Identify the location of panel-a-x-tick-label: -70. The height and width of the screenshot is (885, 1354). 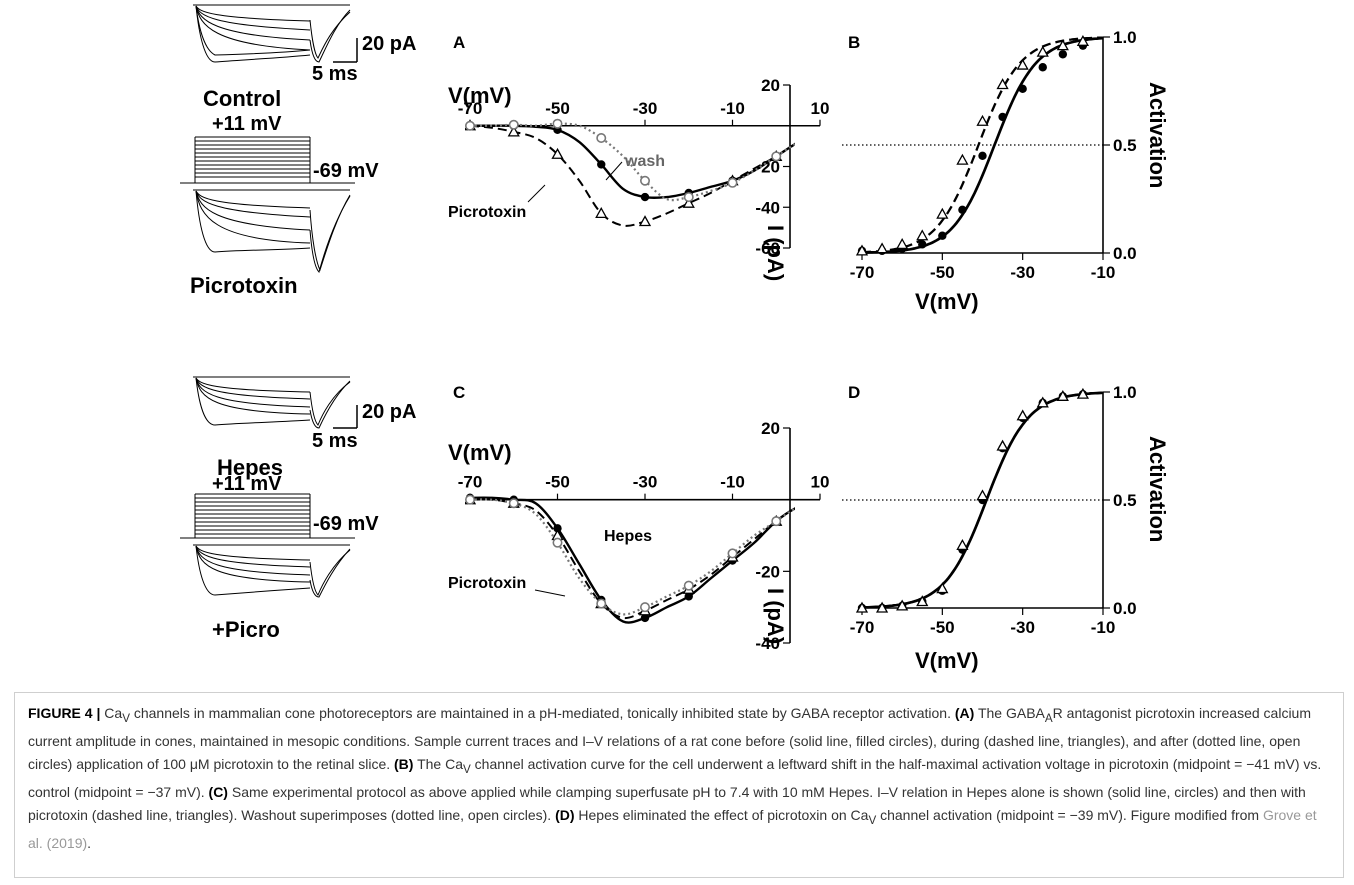
(470, 108).